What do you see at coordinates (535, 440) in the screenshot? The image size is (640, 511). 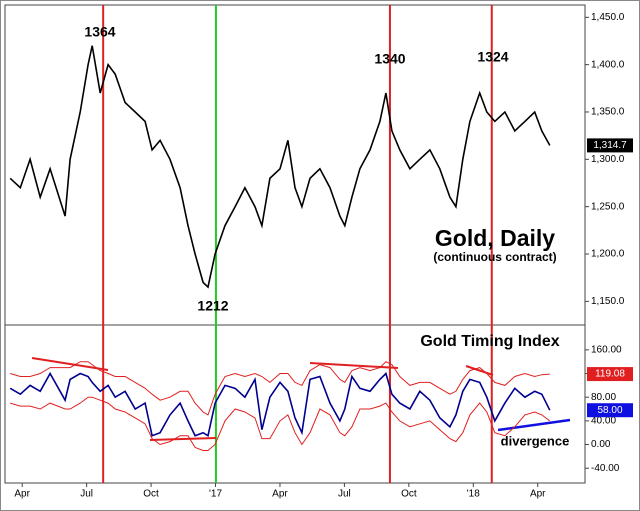 I see `annotation: divergence` at bounding box center [535, 440].